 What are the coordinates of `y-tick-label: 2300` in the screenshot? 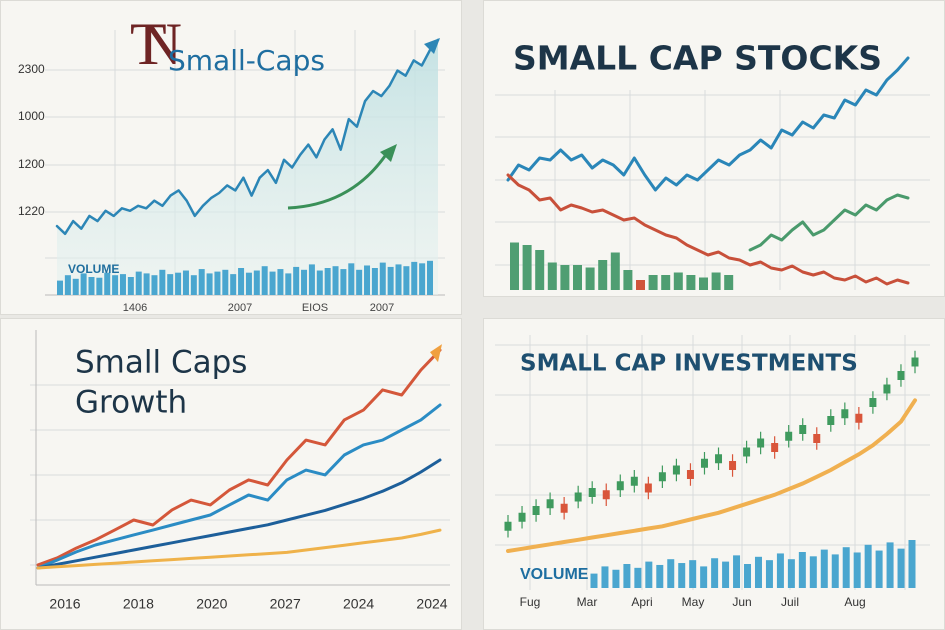 It's located at (31, 69).